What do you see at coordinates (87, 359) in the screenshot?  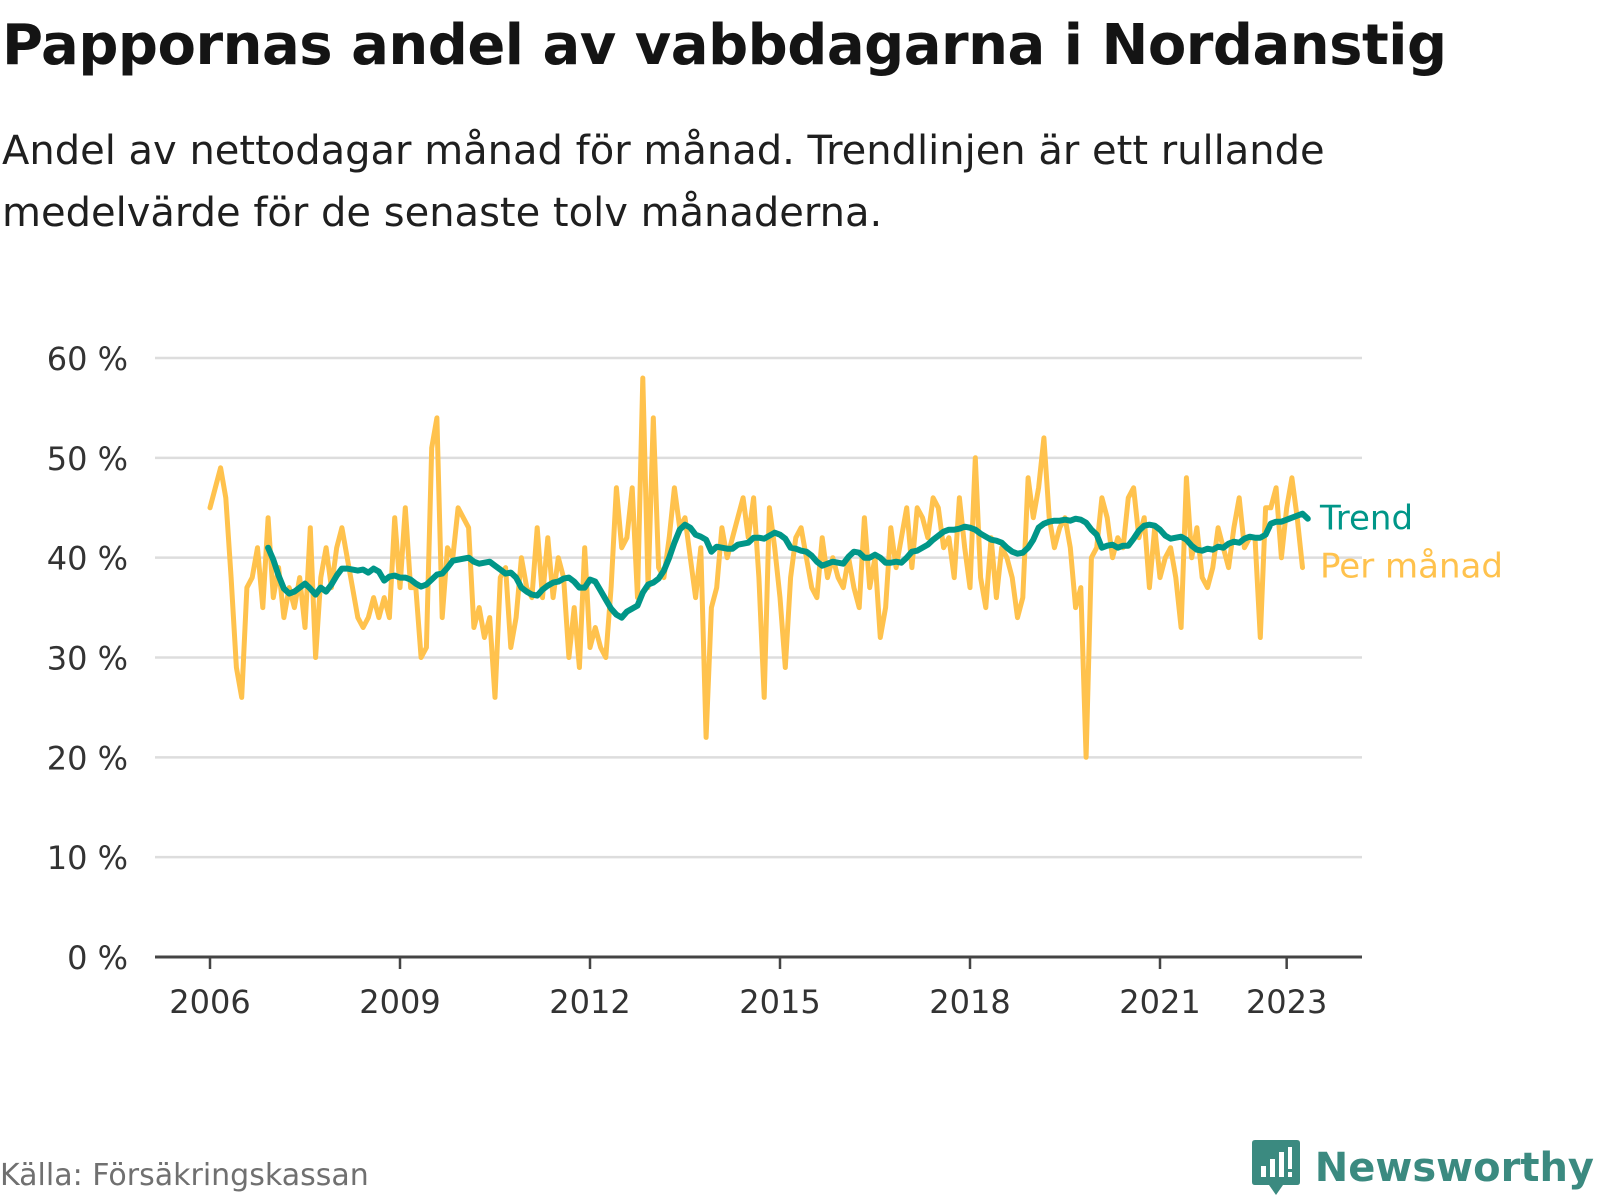 I see `y-tick-label: 60 %` at bounding box center [87, 359].